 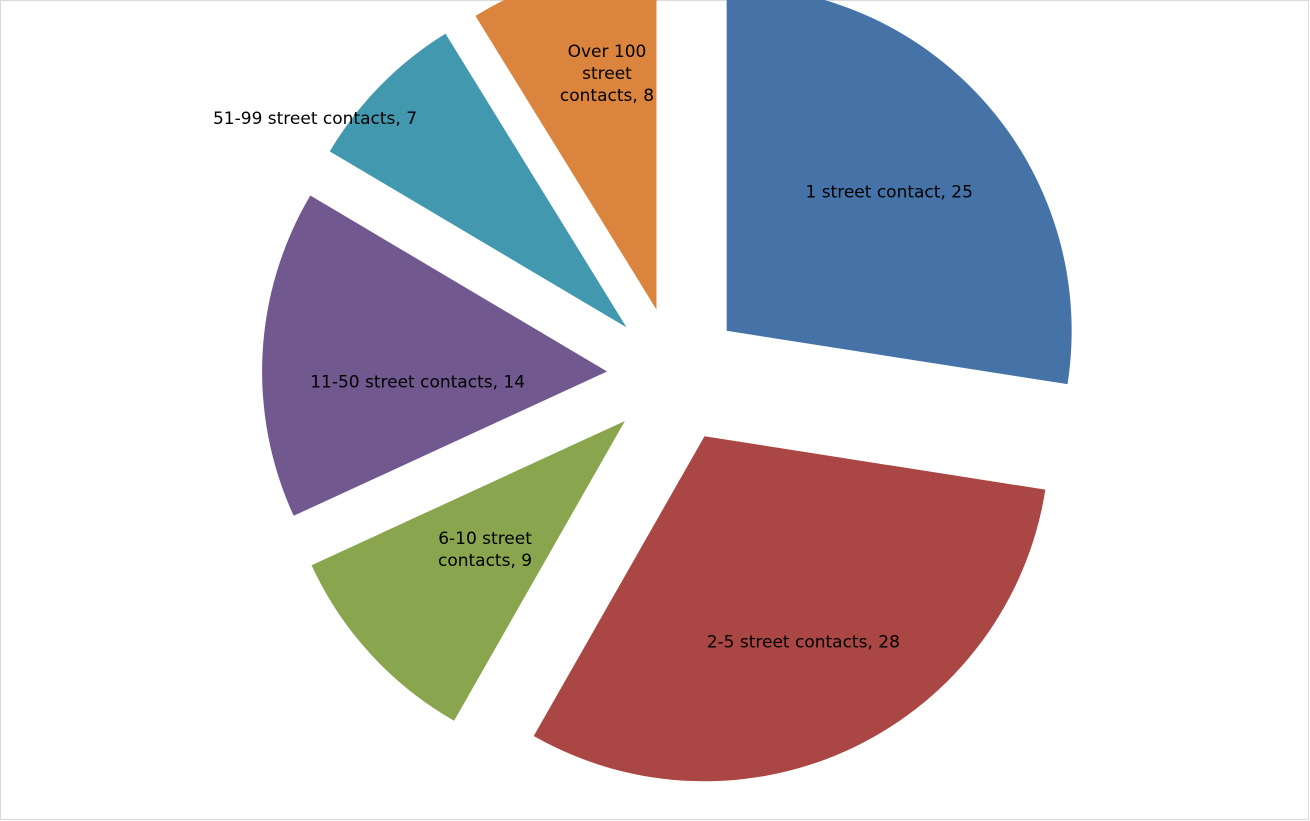 What do you see at coordinates (607, 96) in the screenshot?
I see `slice-label-line: contacts, 8` at bounding box center [607, 96].